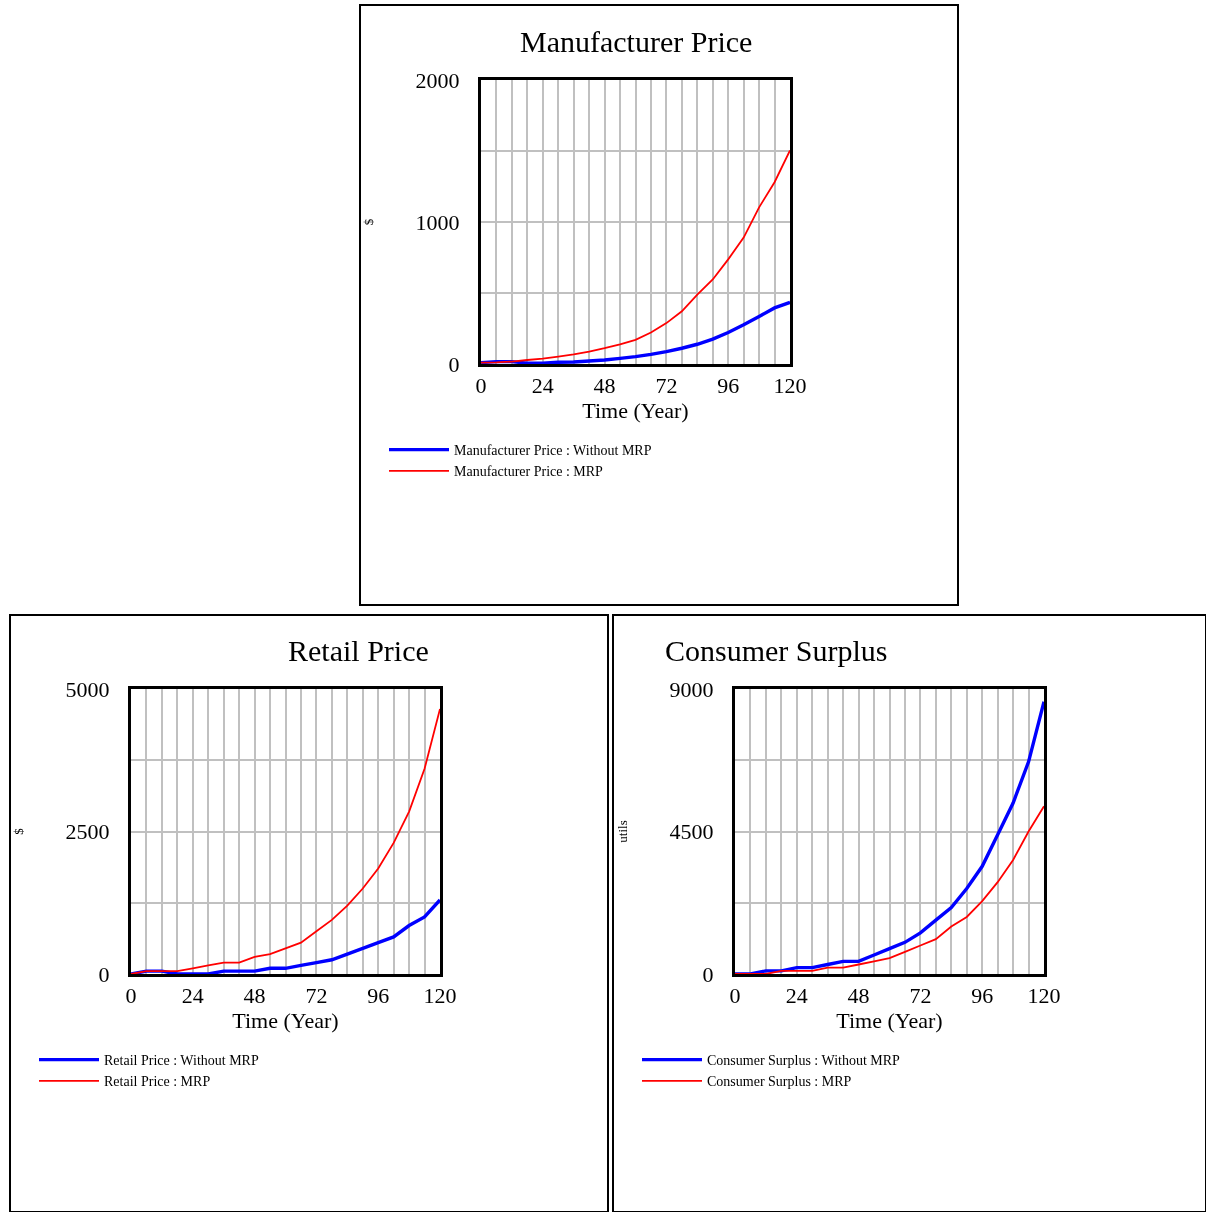  What do you see at coordinates (529, 472) in the screenshot?
I see `legend-label: Manufacturer Price : MRP` at bounding box center [529, 472].